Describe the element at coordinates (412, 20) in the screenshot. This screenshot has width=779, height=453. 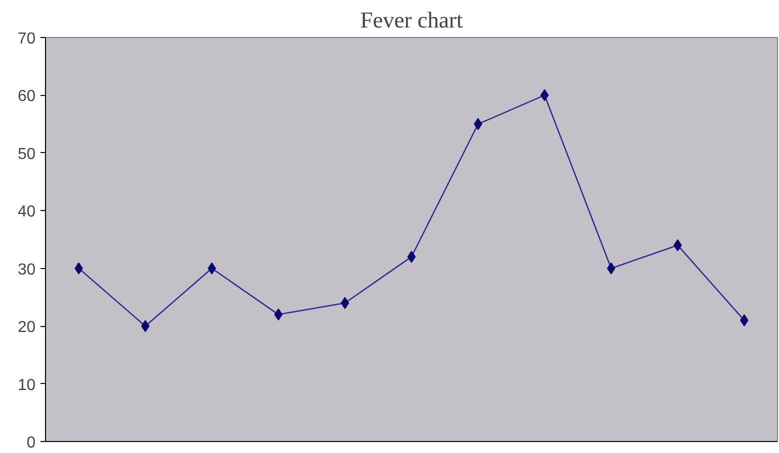
I see `chart-title: Fever chart` at that location.